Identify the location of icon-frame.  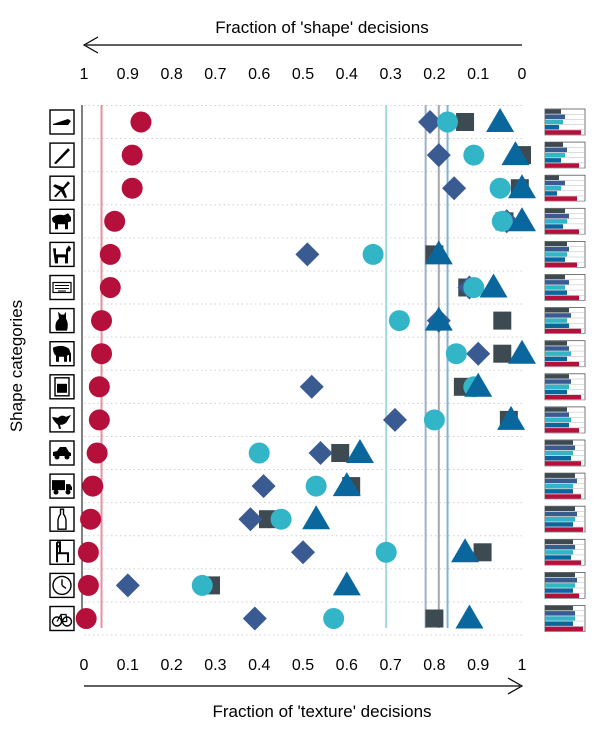
(62, 287).